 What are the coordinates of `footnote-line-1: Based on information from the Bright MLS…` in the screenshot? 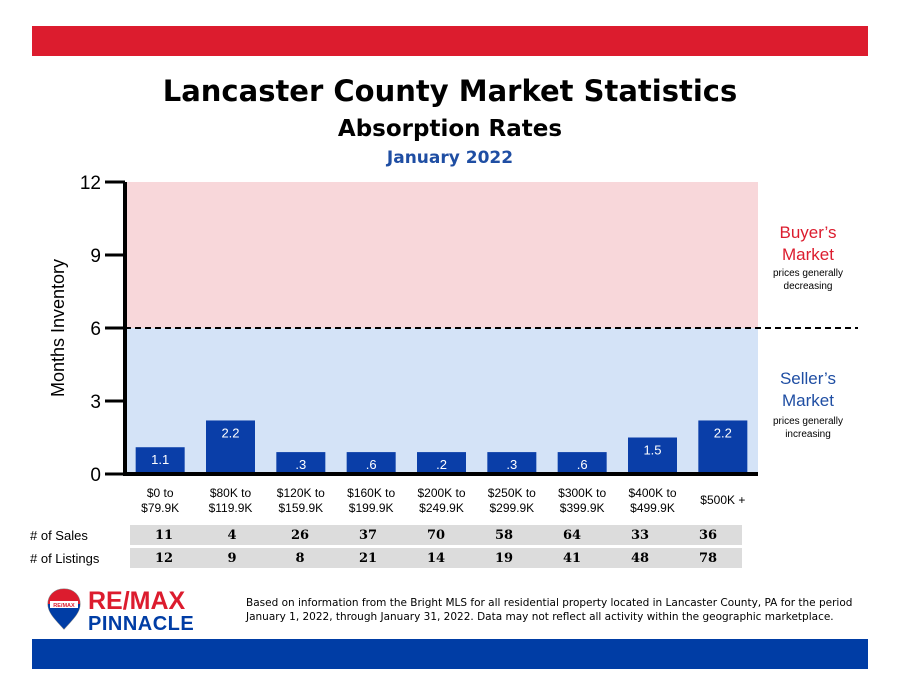 It's located at (549, 603).